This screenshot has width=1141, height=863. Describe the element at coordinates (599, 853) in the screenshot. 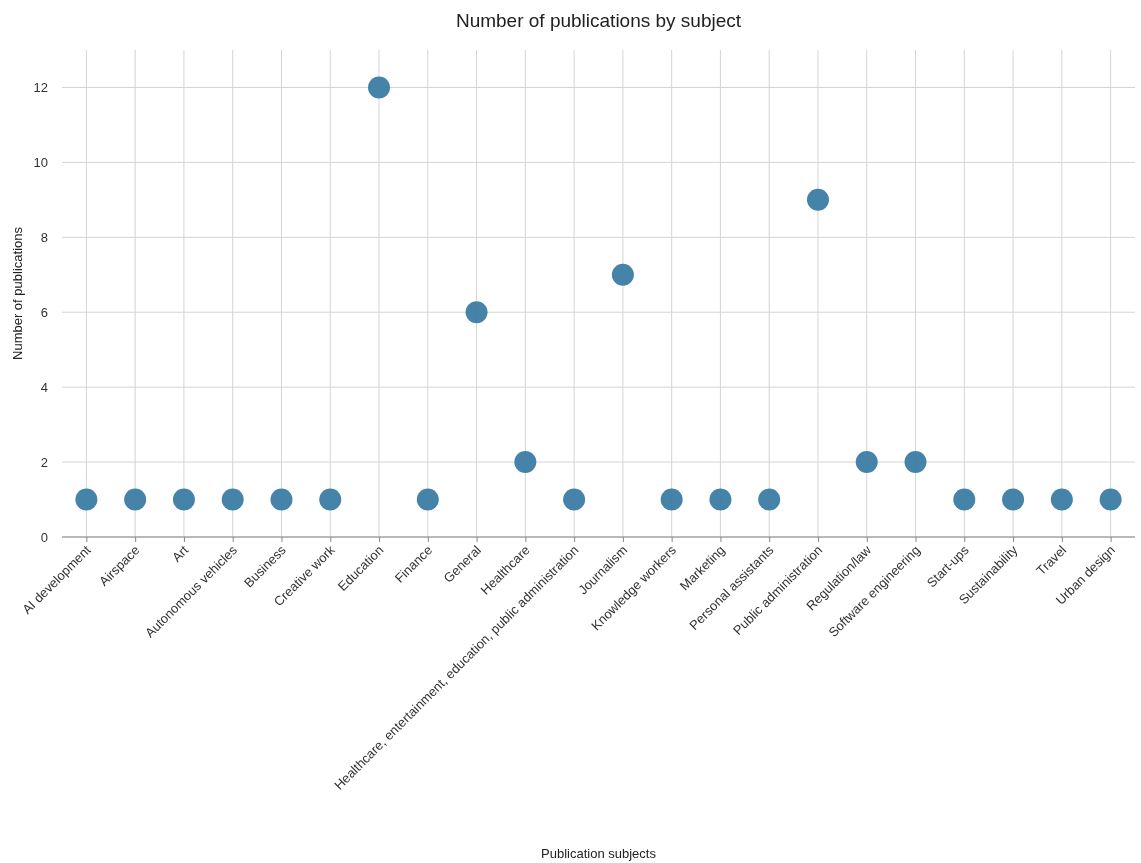

I see `x-axis-title: Publication subjects` at that location.